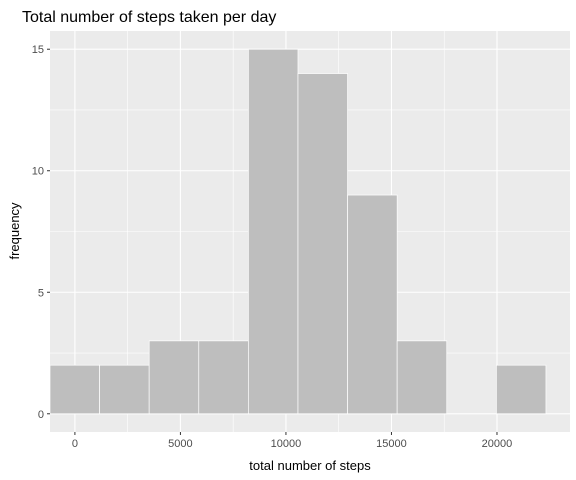 This screenshot has width=576, height=480. What do you see at coordinates (14, 231) in the screenshot?
I see `y-axis-title: frequency` at bounding box center [14, 231].